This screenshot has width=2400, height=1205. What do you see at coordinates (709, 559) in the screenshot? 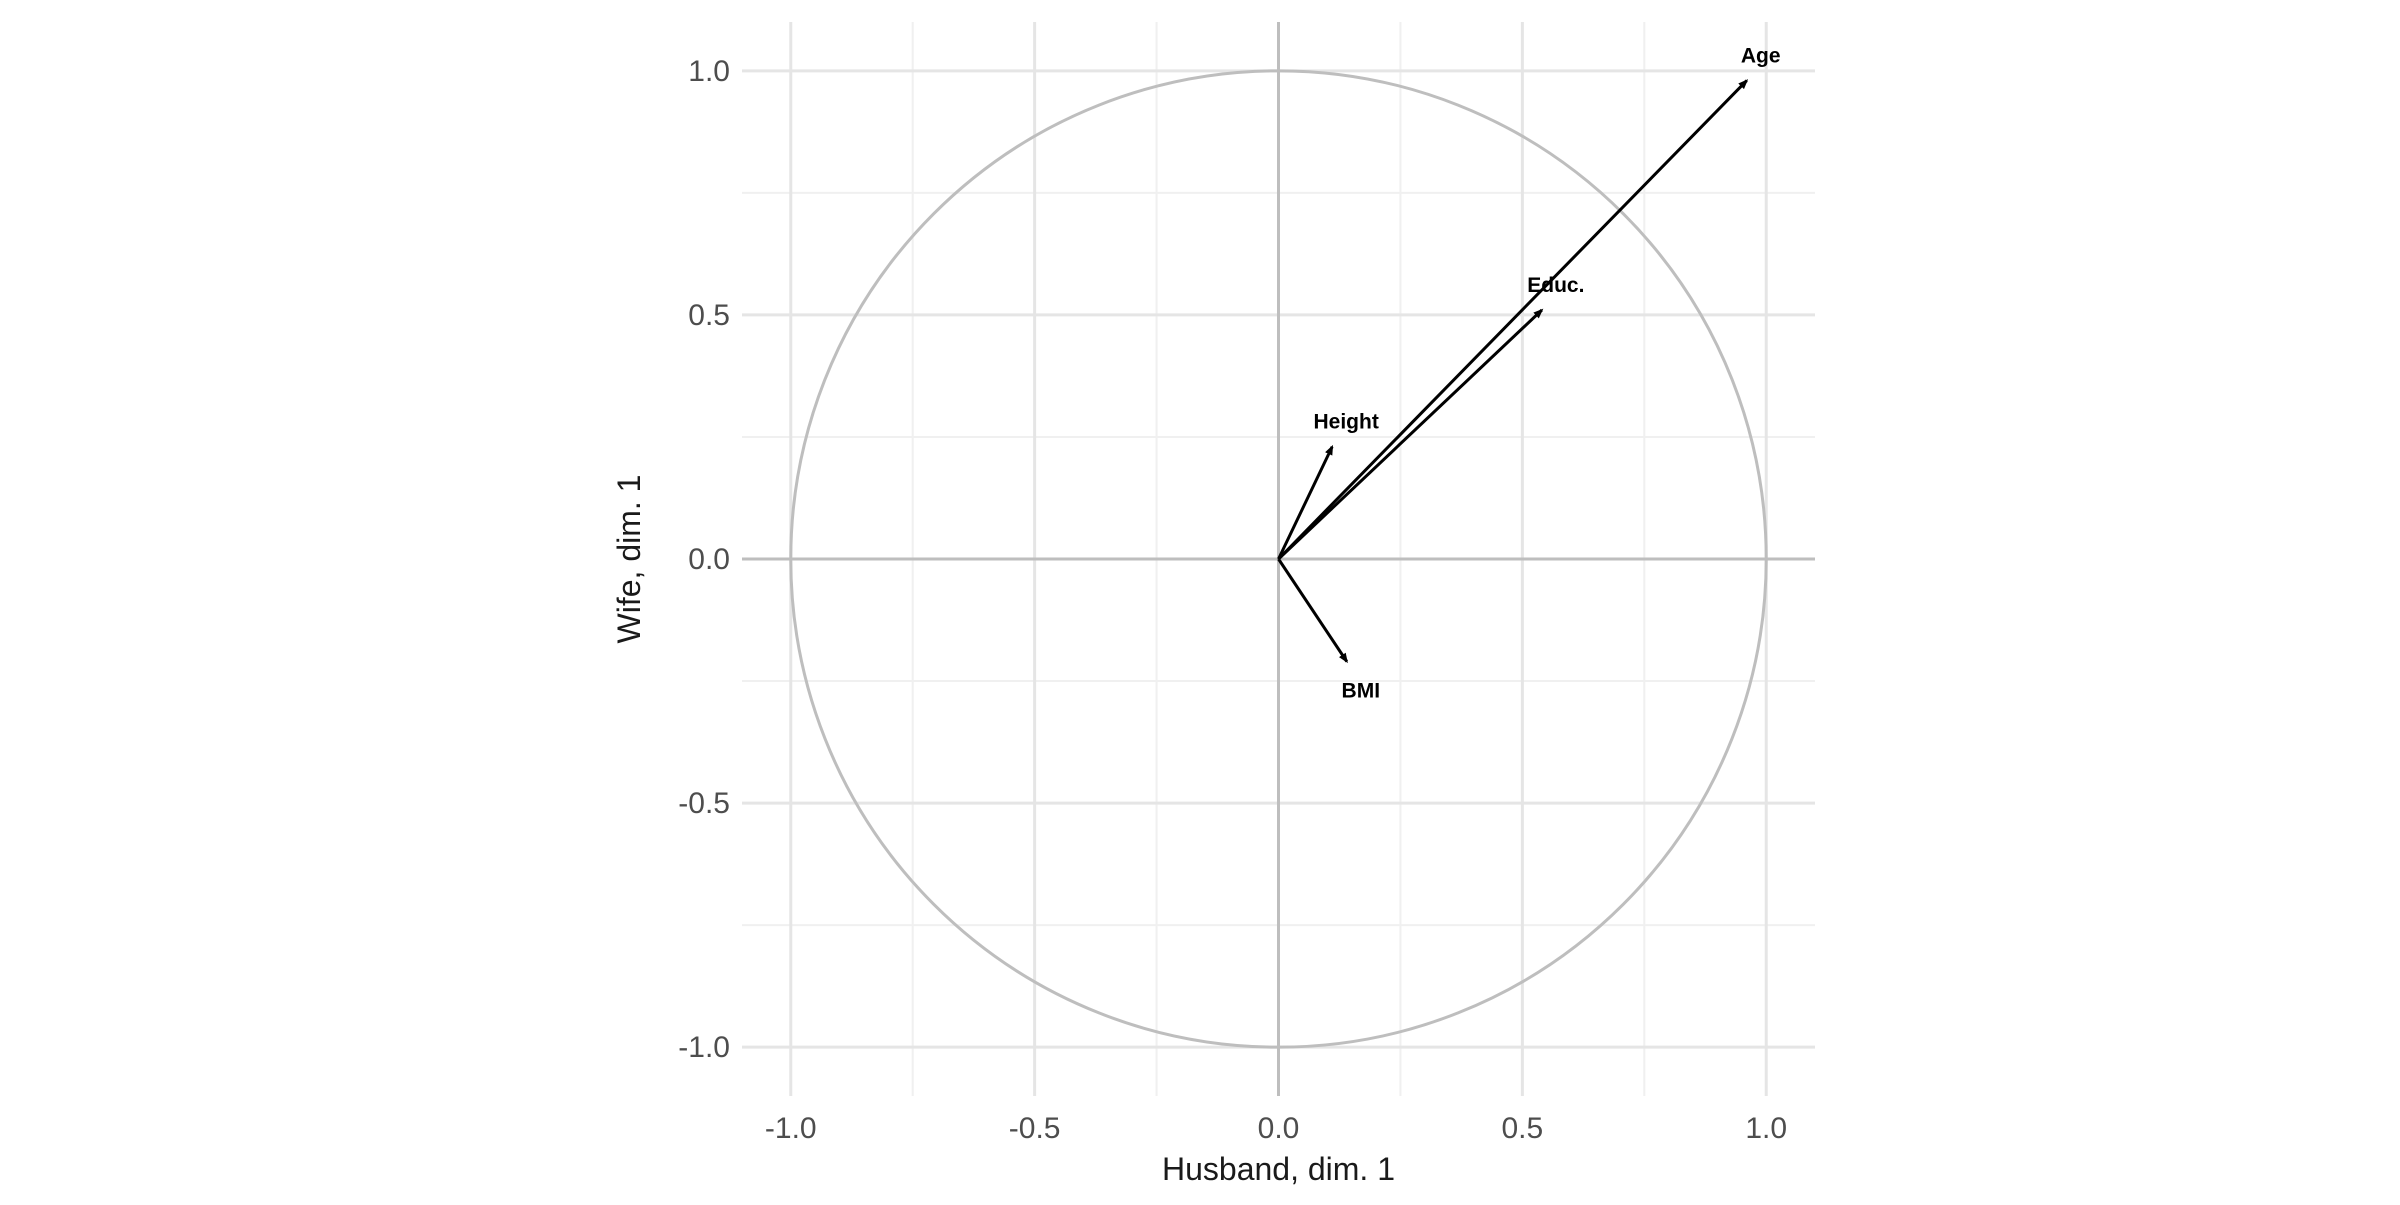
I see `y-tick-label: 0.0` at bounding box center [709, 559].